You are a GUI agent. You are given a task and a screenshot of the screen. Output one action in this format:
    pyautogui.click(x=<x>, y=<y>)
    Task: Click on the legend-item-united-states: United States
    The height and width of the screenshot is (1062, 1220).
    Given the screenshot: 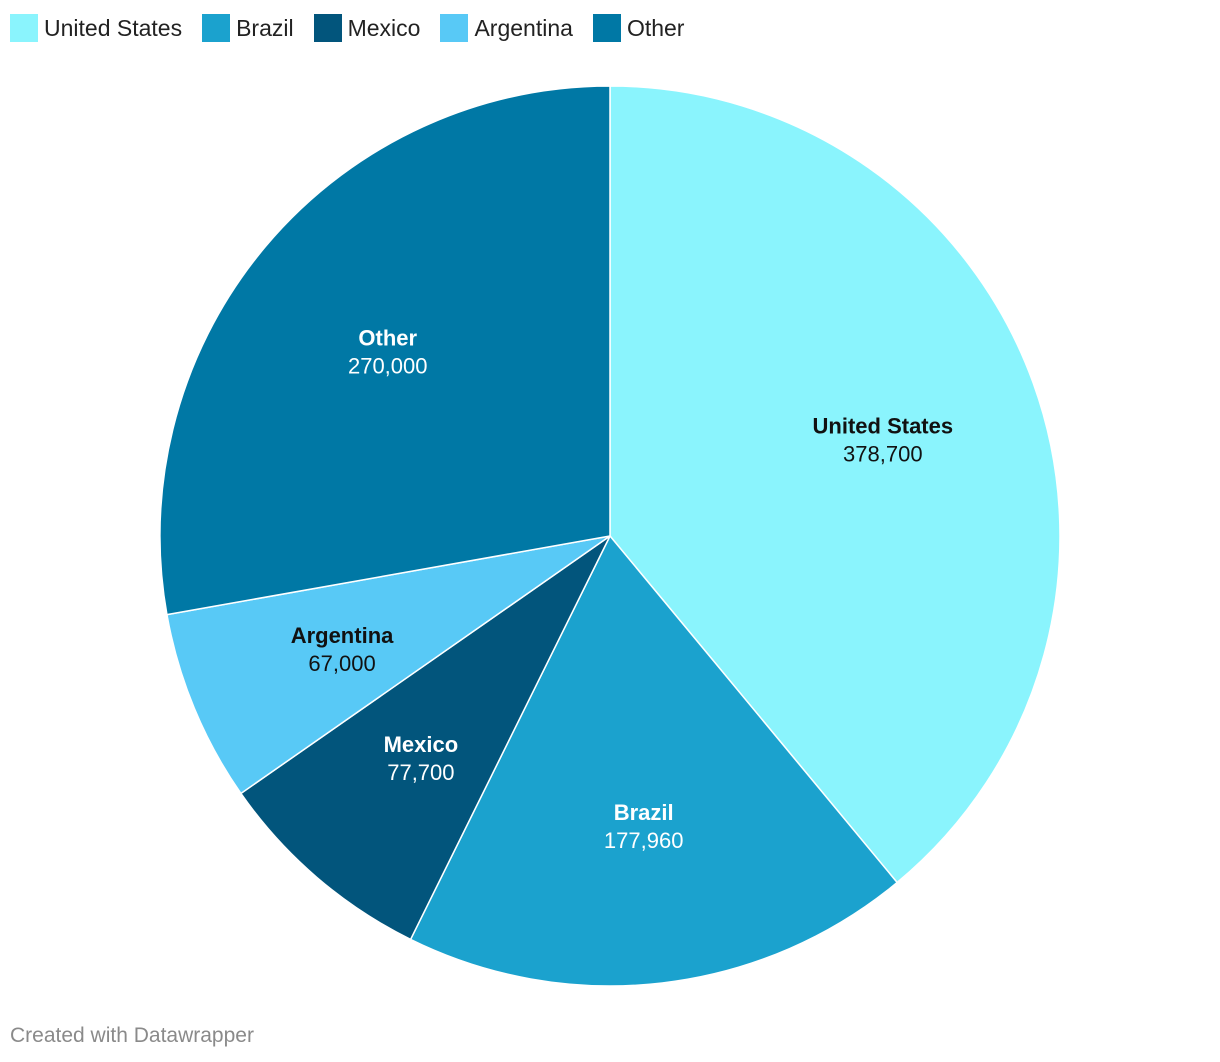 What is the action you would take?
    pyautogui.click(x=96, y=28)
    